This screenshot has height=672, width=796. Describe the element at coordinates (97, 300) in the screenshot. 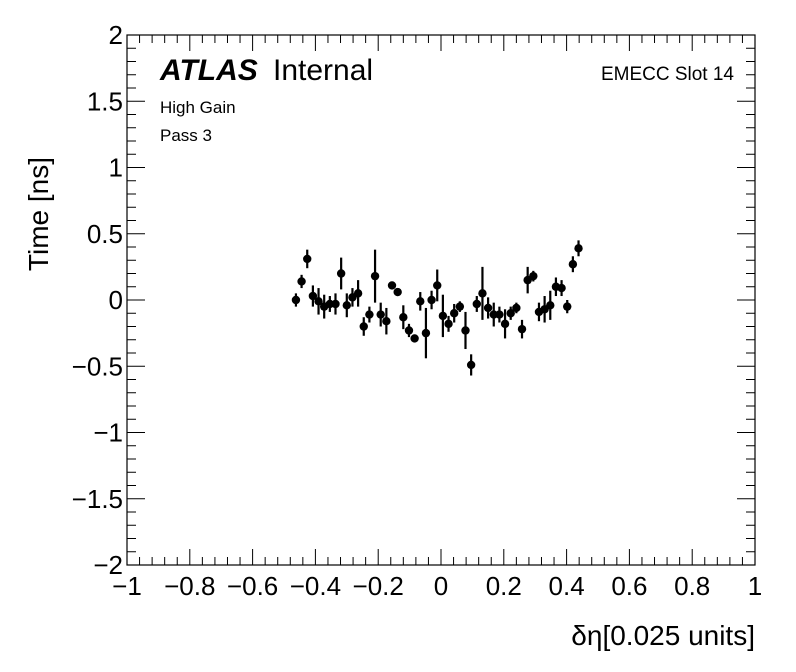

I see `y-tick-labels: −2 −1.5 −1 −0.5 0 0.5 1 1.5 2` at that location.